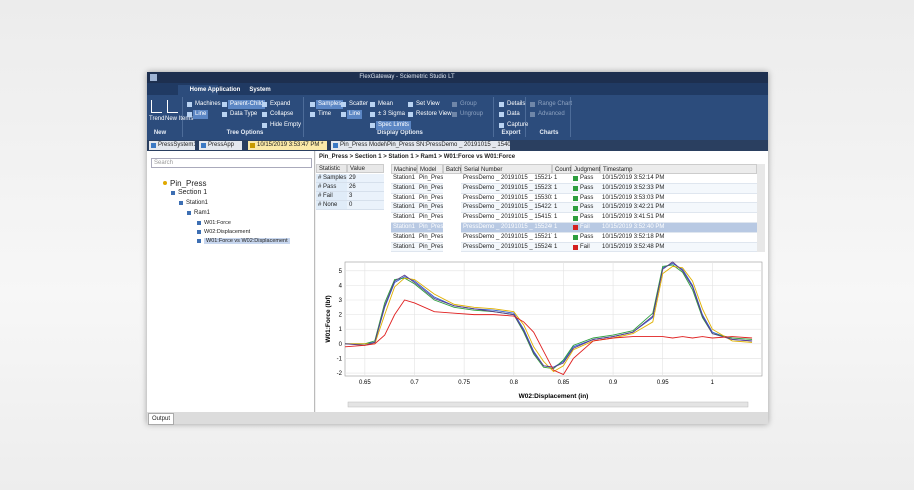  What do you see at coordinates (231, 163) in the screenshot?
I see `search-box: Search` at bounding box center [231, 163].